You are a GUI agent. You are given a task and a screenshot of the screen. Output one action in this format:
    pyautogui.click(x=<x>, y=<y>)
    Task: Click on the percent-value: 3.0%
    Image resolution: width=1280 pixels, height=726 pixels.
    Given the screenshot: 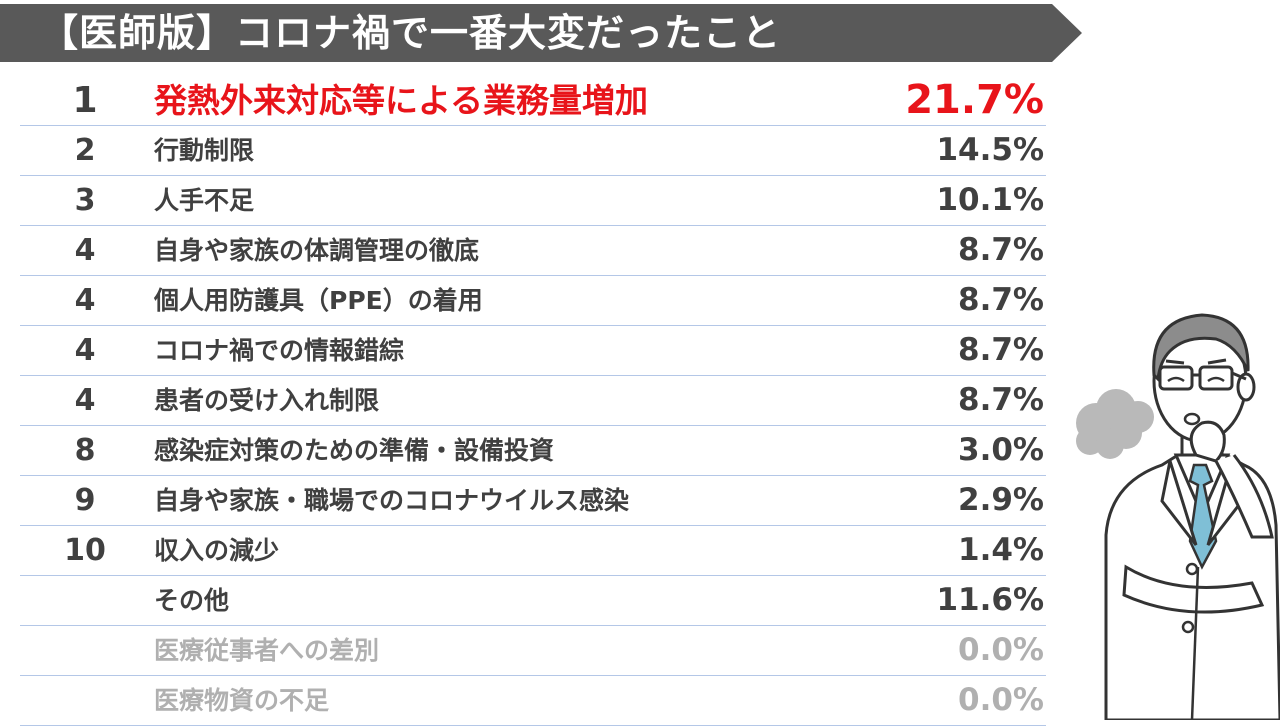 What is the action you would take?
    pyautogui.click(x=1001, y=450)
    